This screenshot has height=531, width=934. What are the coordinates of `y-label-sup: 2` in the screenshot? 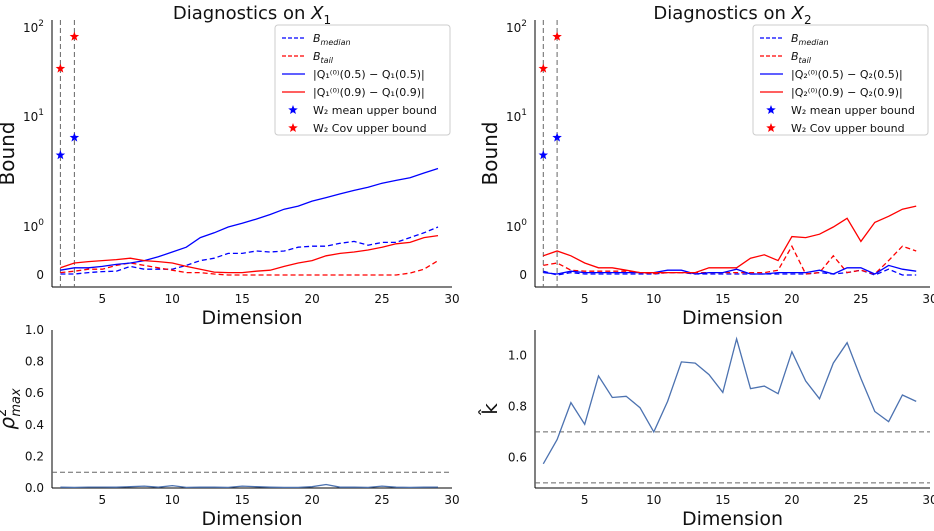 It's located at (5, 413).